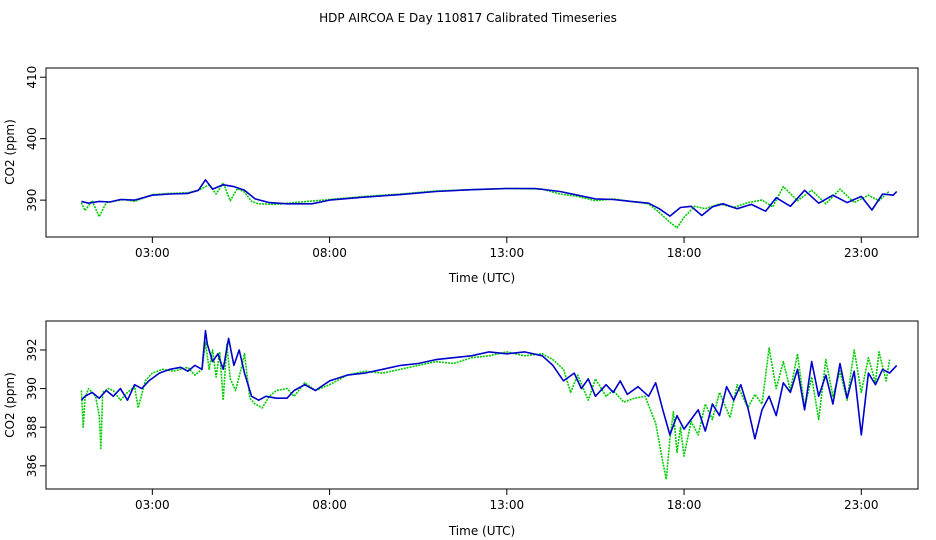  I want to click on panel-top-y-label: CO2 (ppm), so click(10, 152).